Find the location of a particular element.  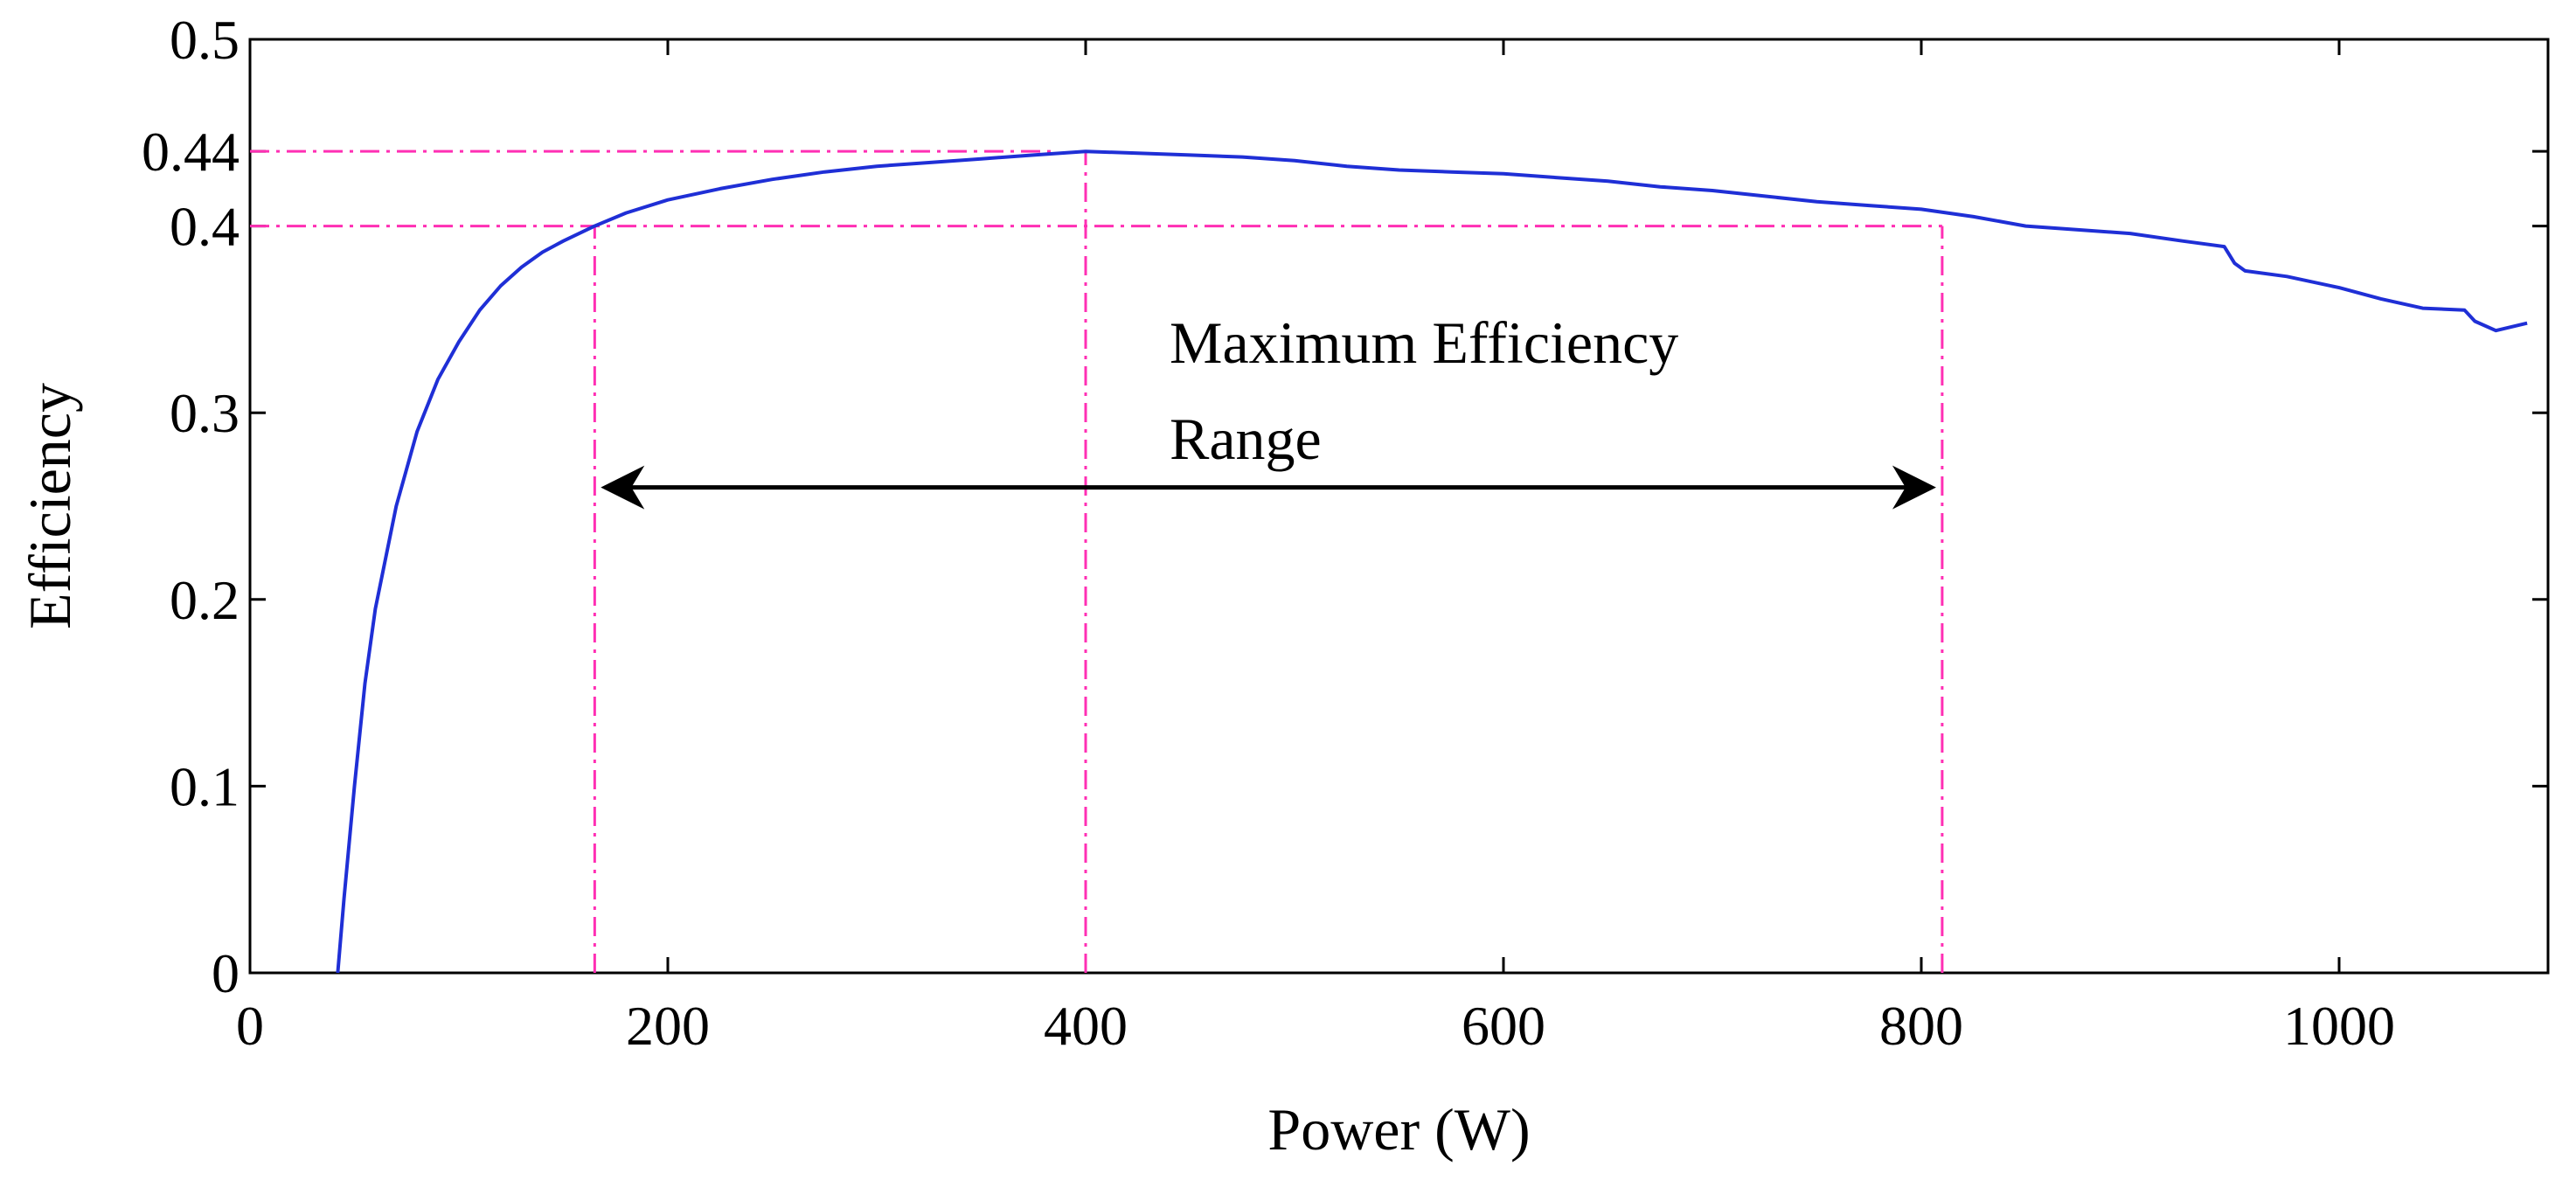

x-tick-label: 0 is located at coordinates (250, 1026).